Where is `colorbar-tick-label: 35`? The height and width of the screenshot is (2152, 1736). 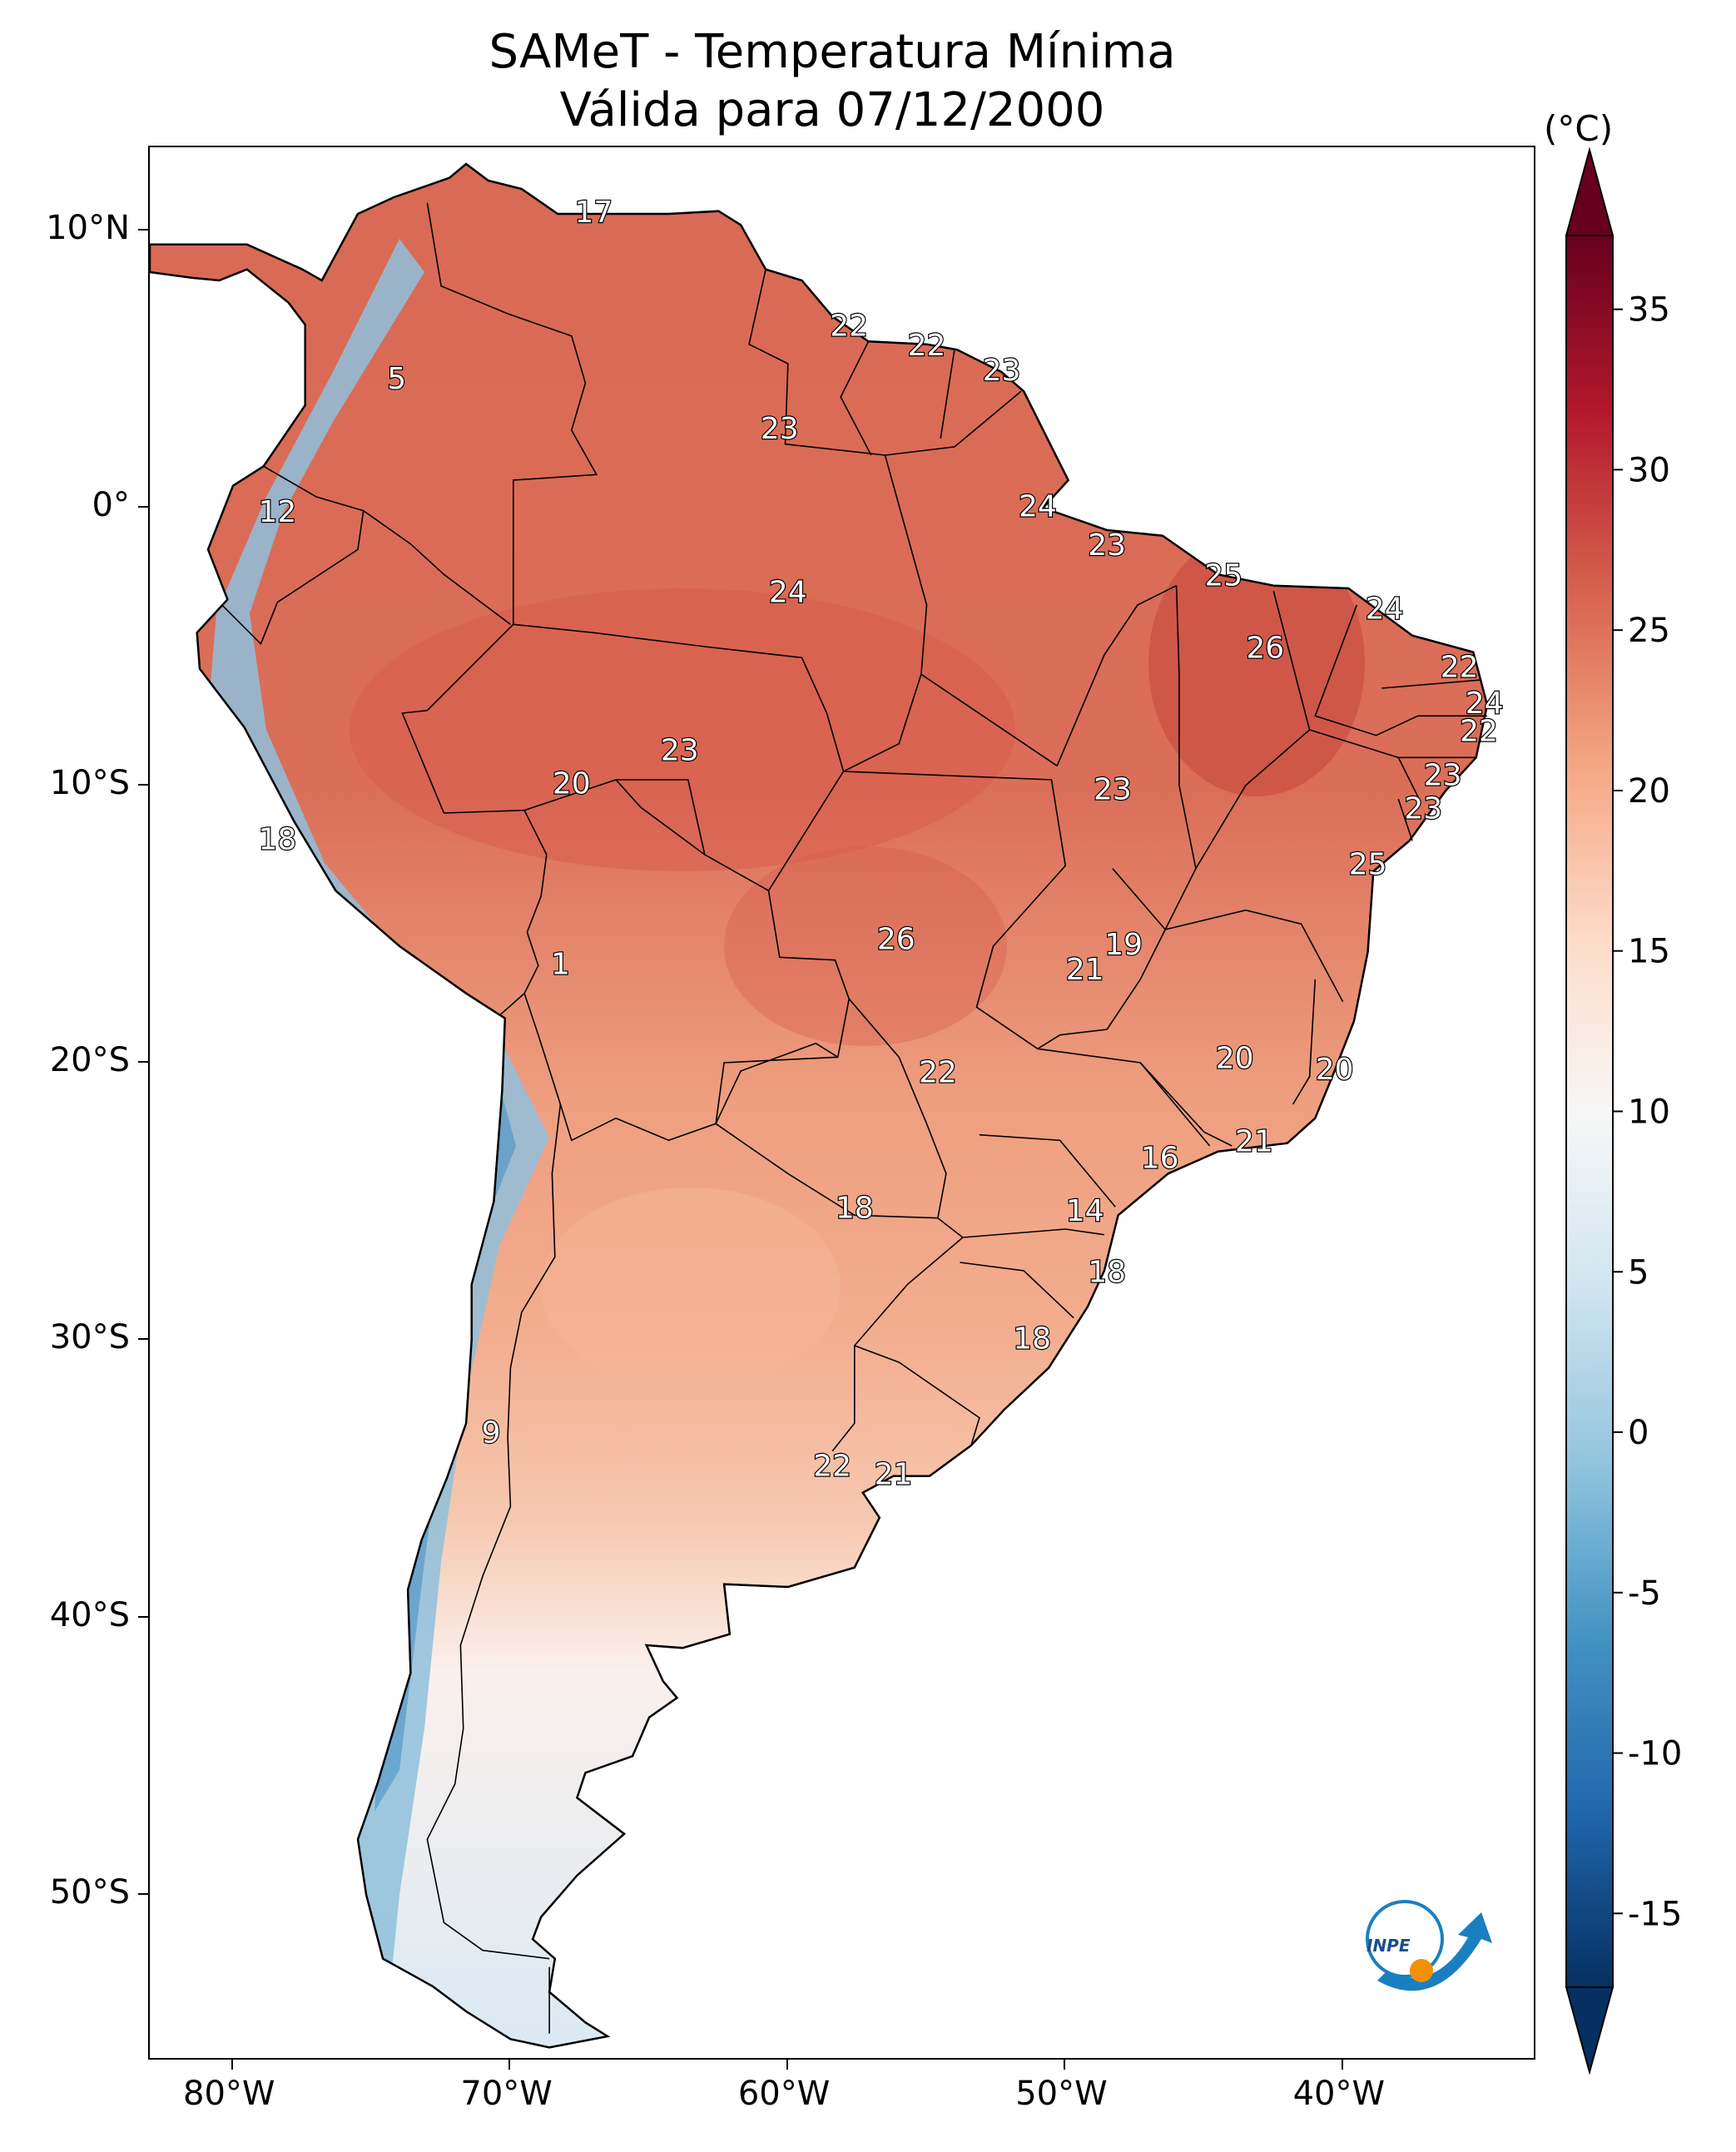 colorbar-tick-label: 35 is located at coordinates (1649, 310).